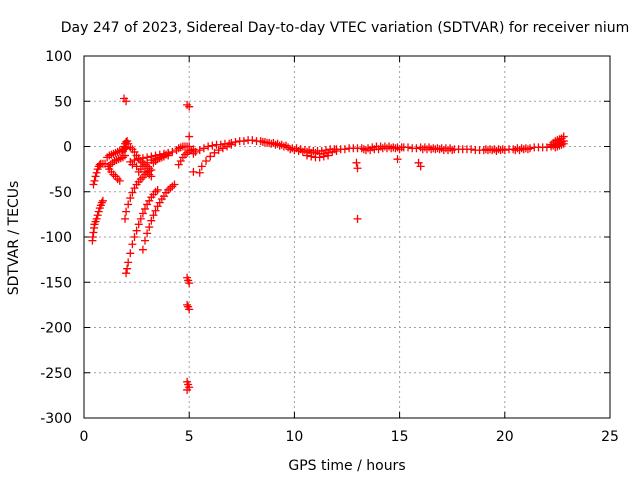  What do you see at coordinates (56, 283) in the screenshot?
I see `y-tick-label: -150` at bounding box center [56, 283].